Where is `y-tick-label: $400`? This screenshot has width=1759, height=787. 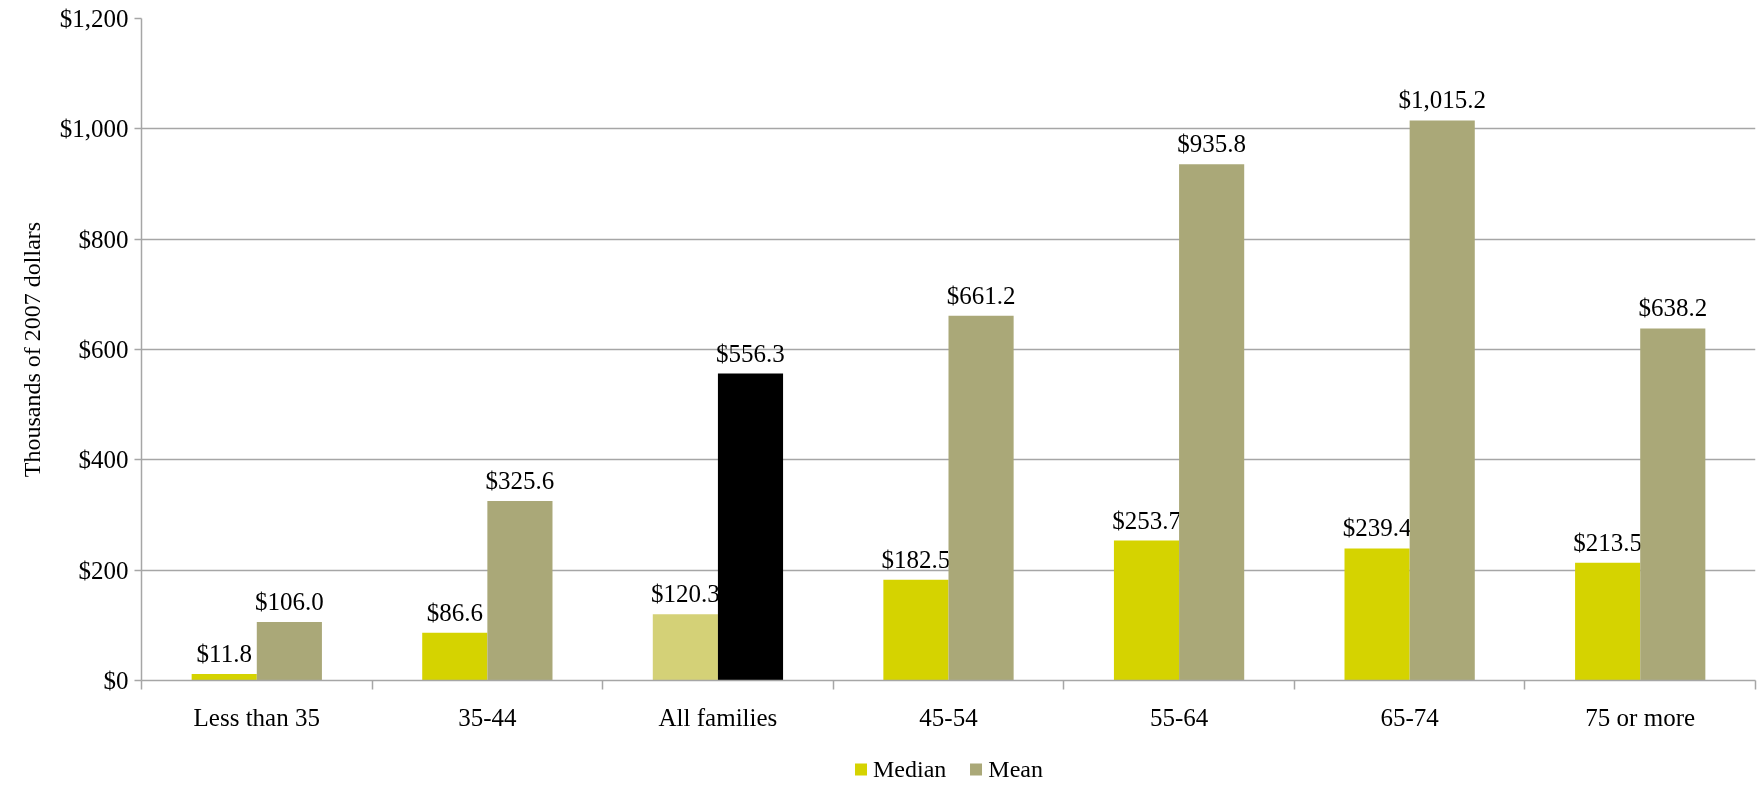
y-tick-label: $400 is located at coordinates (103, 460).